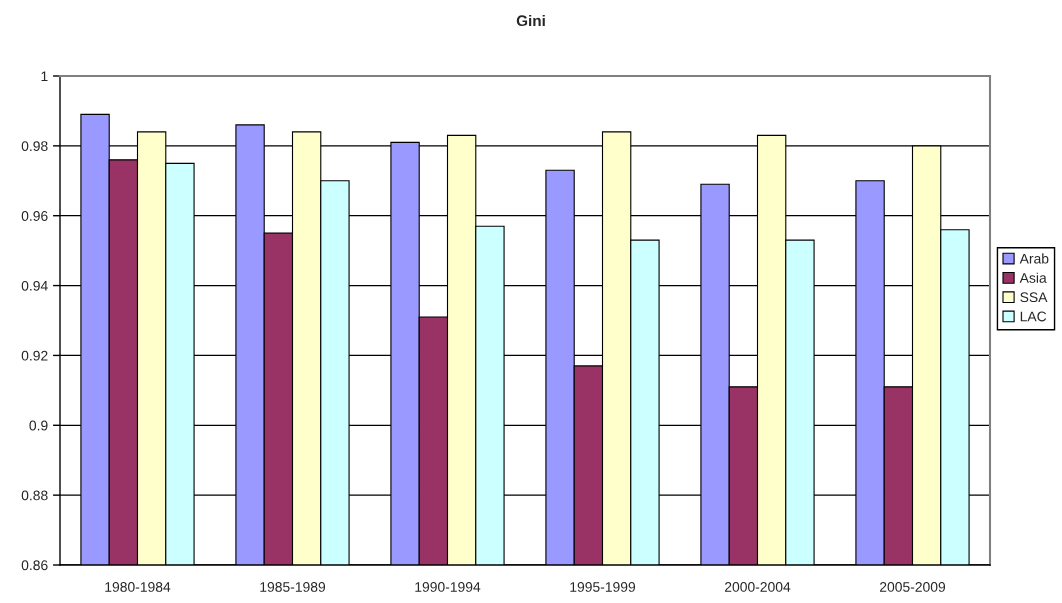 This screenshot has width=1062, height=603. I want to click on x-tick-label: 1980-1984, so click(138, 587).